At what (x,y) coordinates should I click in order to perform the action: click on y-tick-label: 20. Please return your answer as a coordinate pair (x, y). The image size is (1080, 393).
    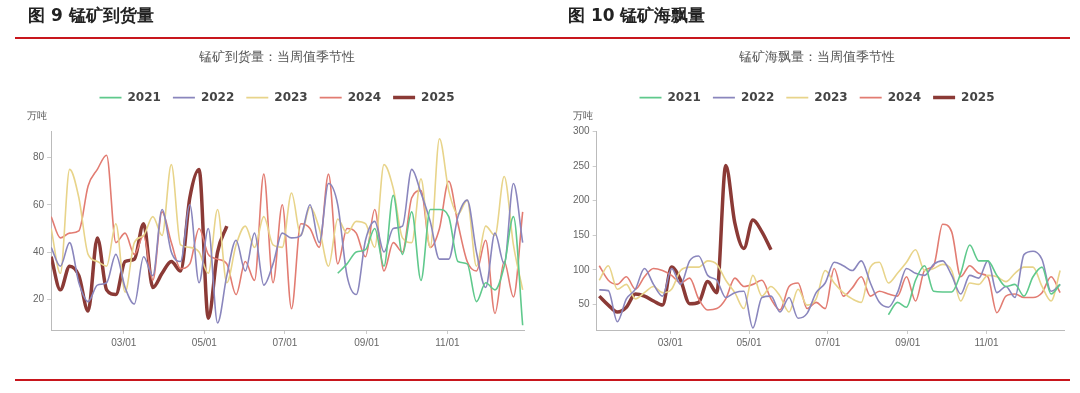
    Looking at the image, I should click on (39, 299).